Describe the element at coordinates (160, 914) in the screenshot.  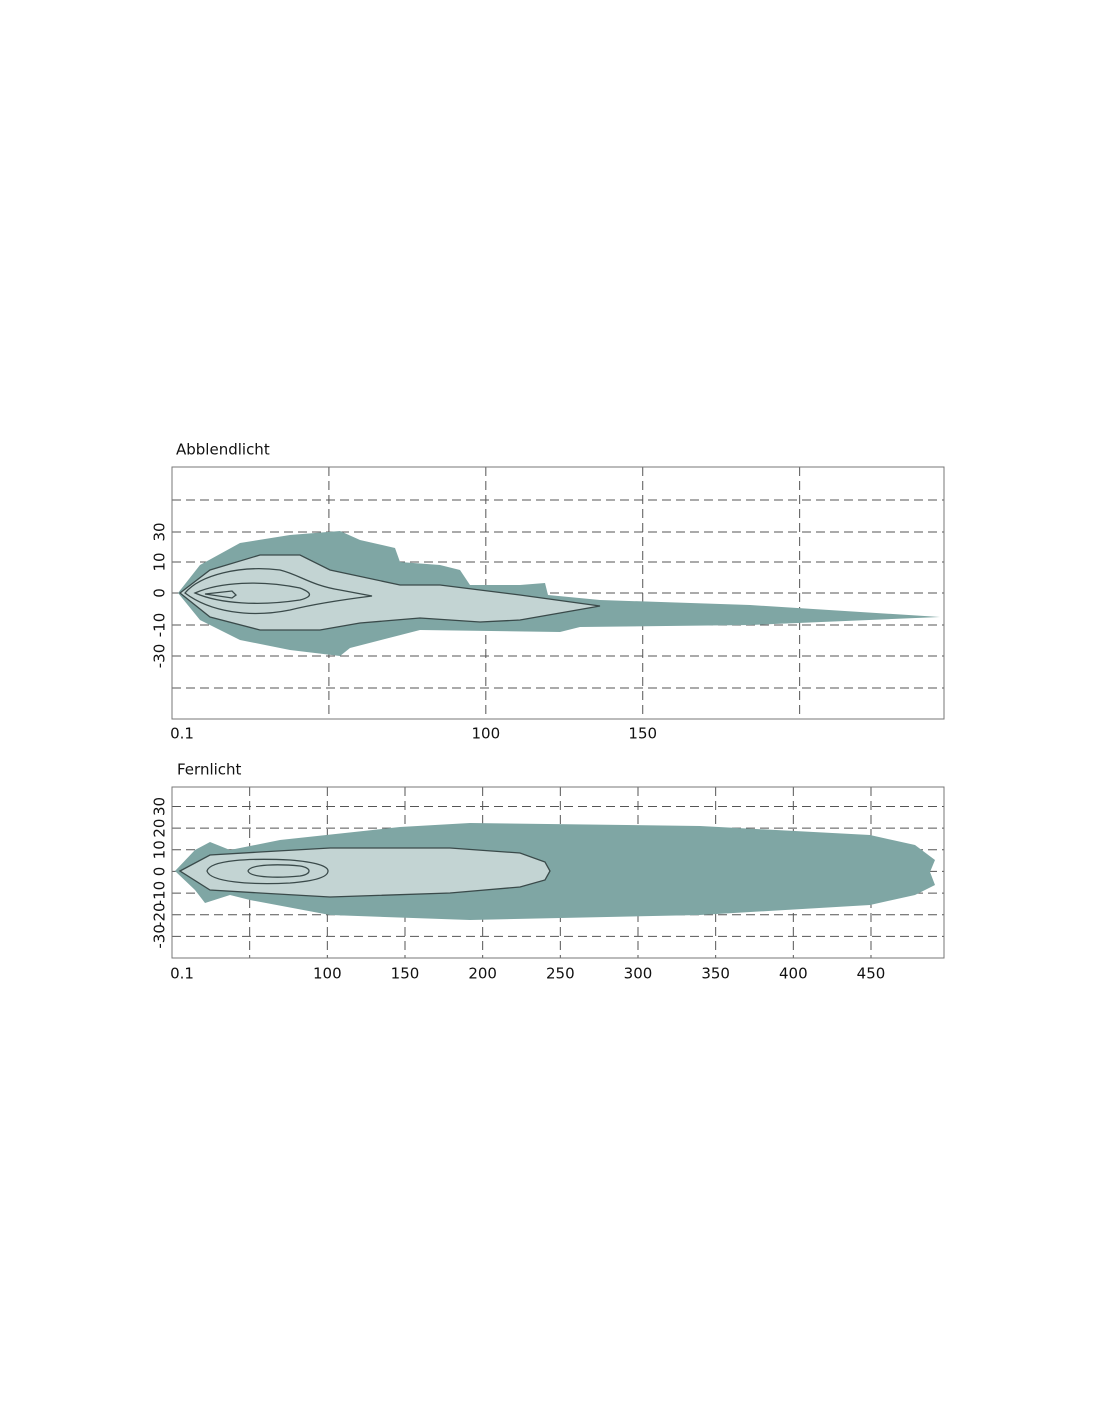
I see `y-tick-label: -20` at that location.